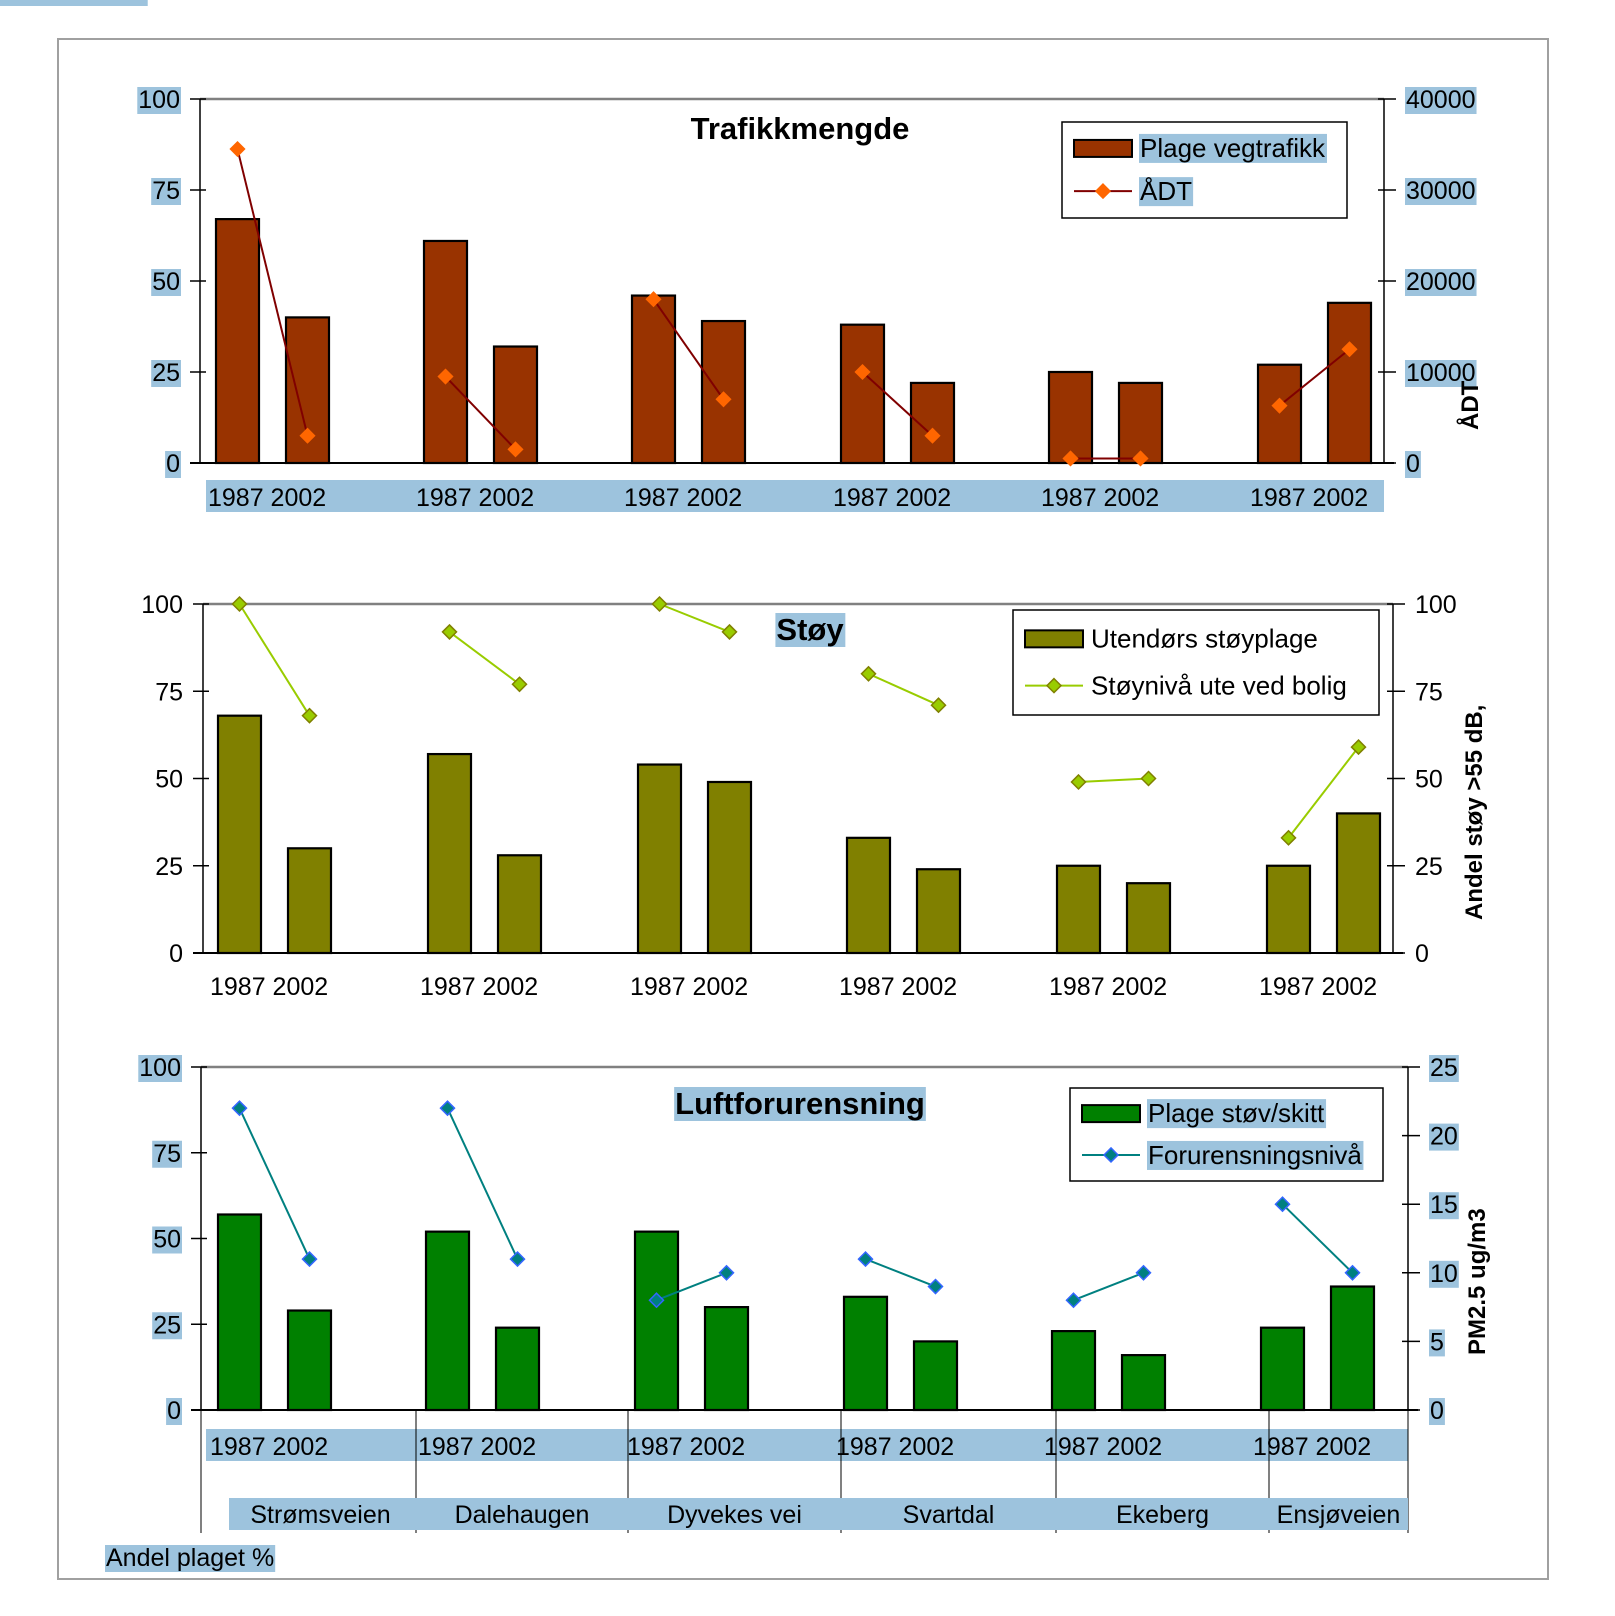  What do you see at coordinates (1204, 638) in the screenshot?
I see `legend-label-bars: Utendørs støyplage` at bounding box center [1204, 638].